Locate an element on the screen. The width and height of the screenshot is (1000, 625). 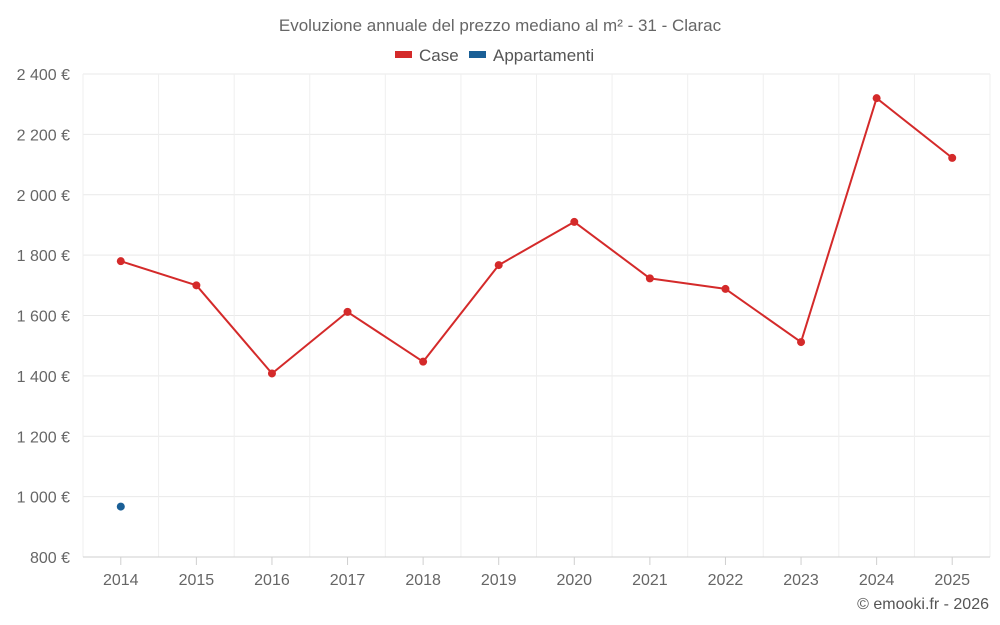
y-tick-label: 1 000 € is located at coordinates (43, 498).